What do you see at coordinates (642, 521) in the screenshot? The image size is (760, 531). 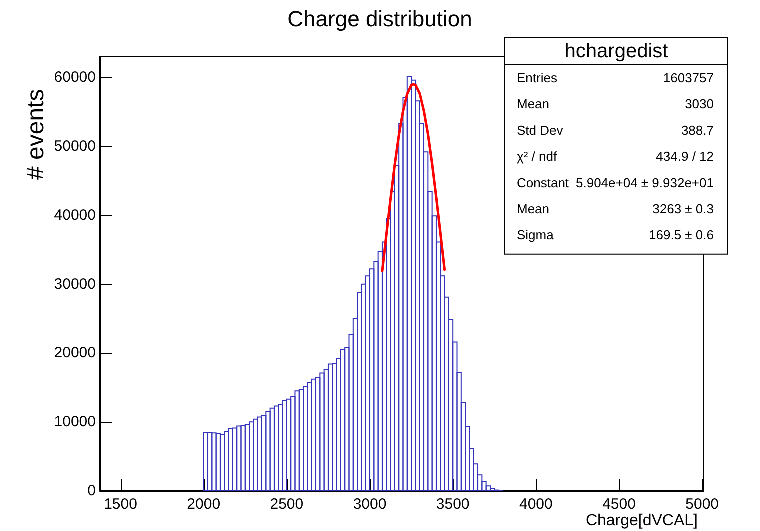 I see `x-axis-title: Charge[dVCAL]` at bounding box center [642, 521].